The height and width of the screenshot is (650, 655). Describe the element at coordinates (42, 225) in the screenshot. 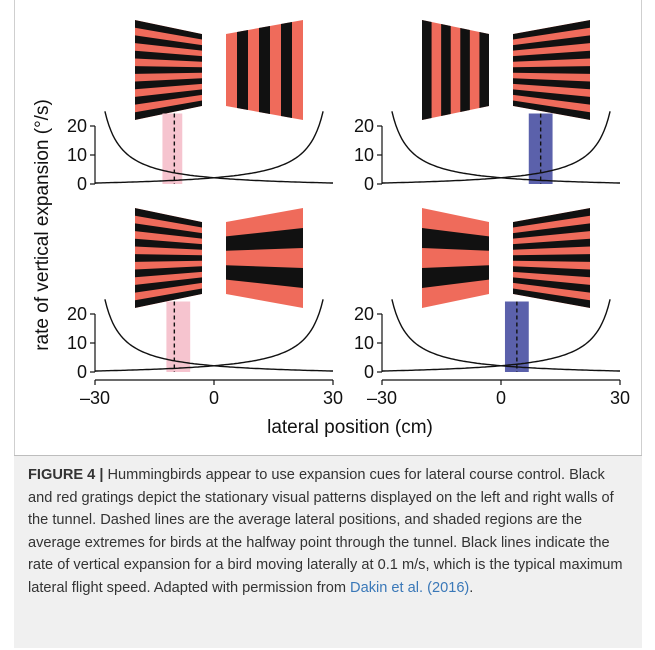

I see `y-axis-label: rate of vertical expansion (°/s)` at that location.